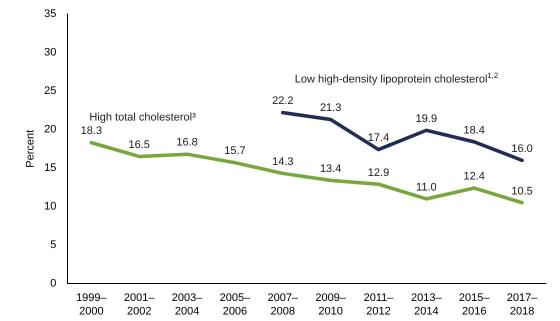 The width and height of the screenshot is (560, 321). I want to click on data-label: 11.0, so click(426, 187).